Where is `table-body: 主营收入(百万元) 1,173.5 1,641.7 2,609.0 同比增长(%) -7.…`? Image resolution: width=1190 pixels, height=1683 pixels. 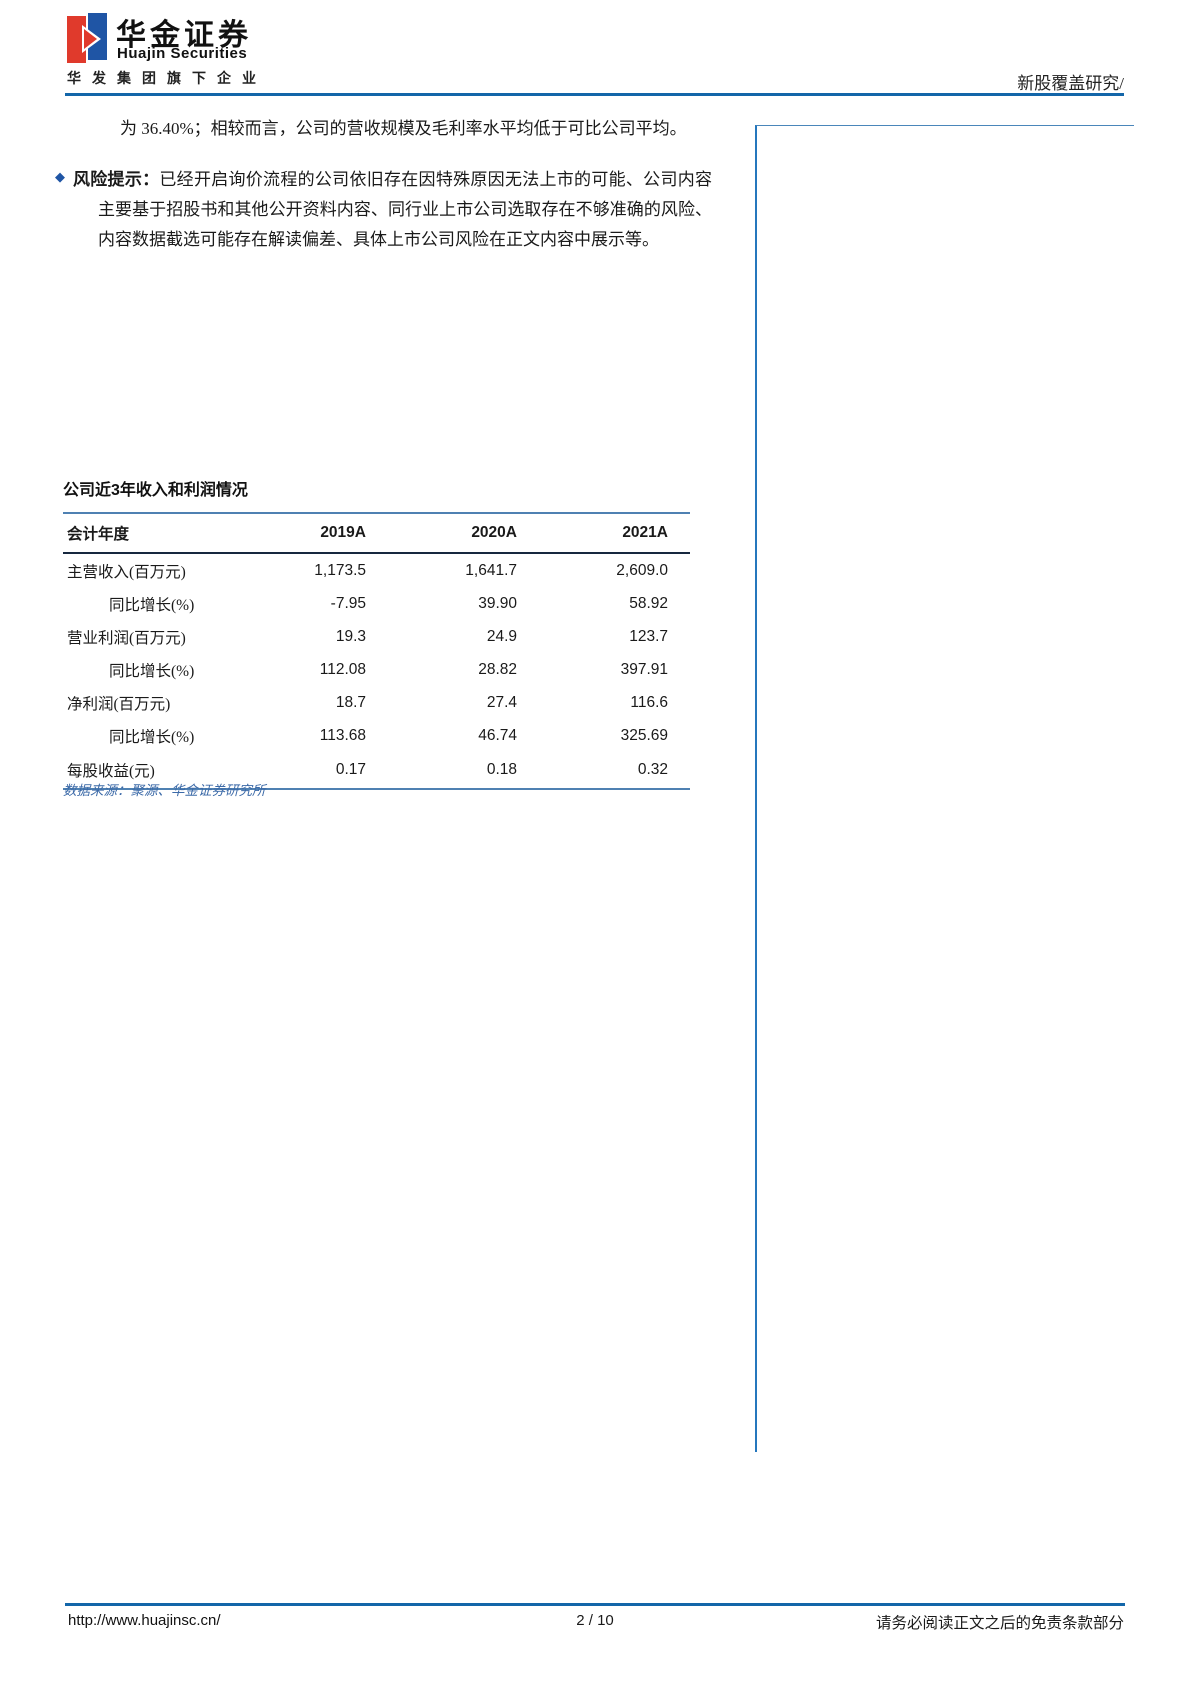
table-body: 主营收入(百万元) 1,173.5 1,641.7 2,609.0 同比增长(%) -7.… is located at coordinates (376, 671).